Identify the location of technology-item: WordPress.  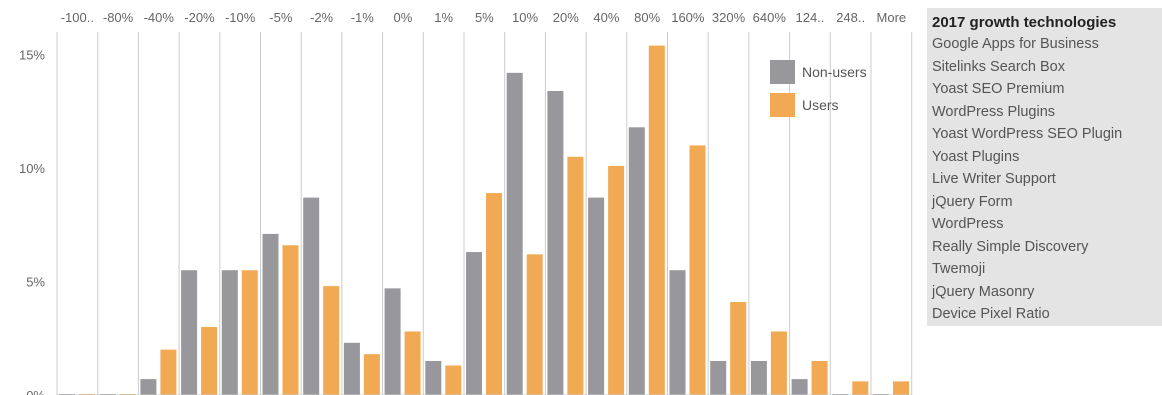
(968, 224).